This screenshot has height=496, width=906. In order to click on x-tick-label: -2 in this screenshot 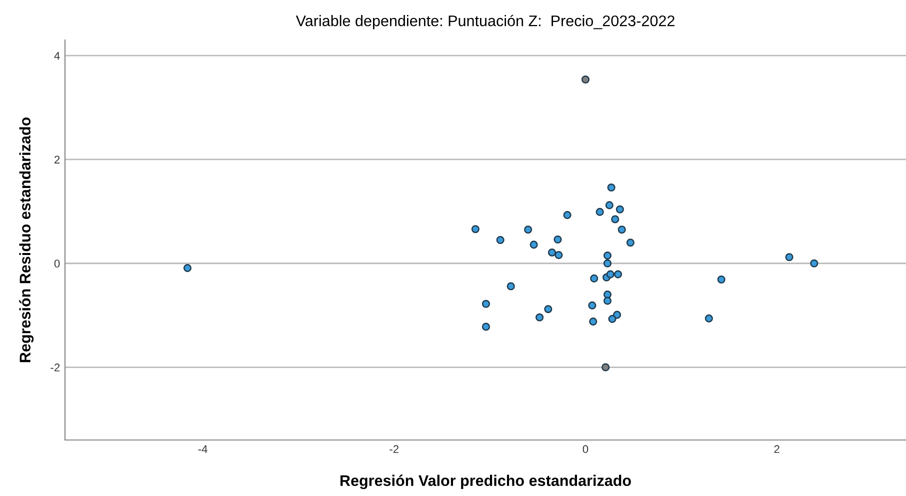, I will do `click(394, 449)`.